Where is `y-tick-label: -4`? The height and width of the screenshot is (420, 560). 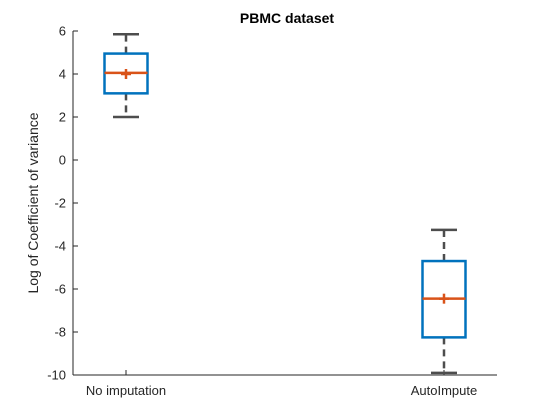 y-tick-label: -4 is located at coordinates (60, 246).